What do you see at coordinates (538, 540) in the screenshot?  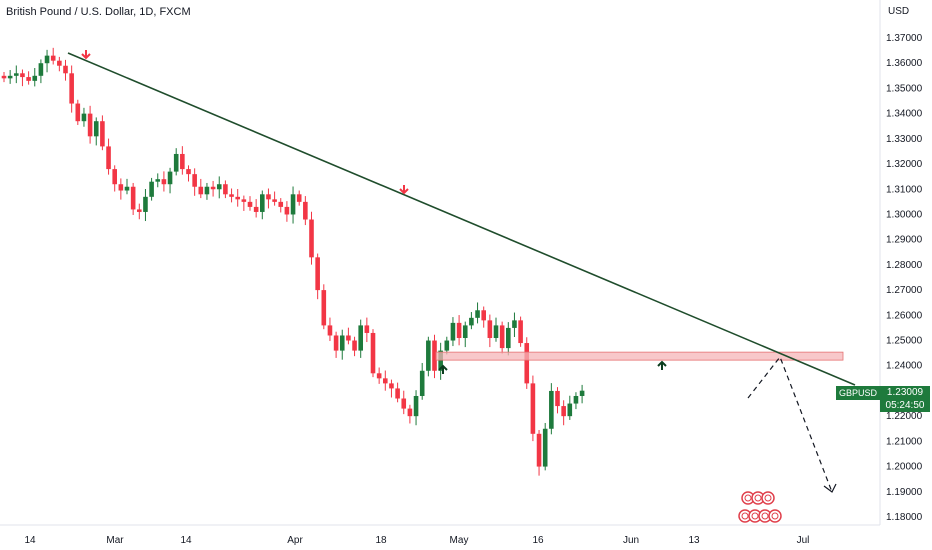 I see `x-tick-label: 16` at bounding box center [538, 540].